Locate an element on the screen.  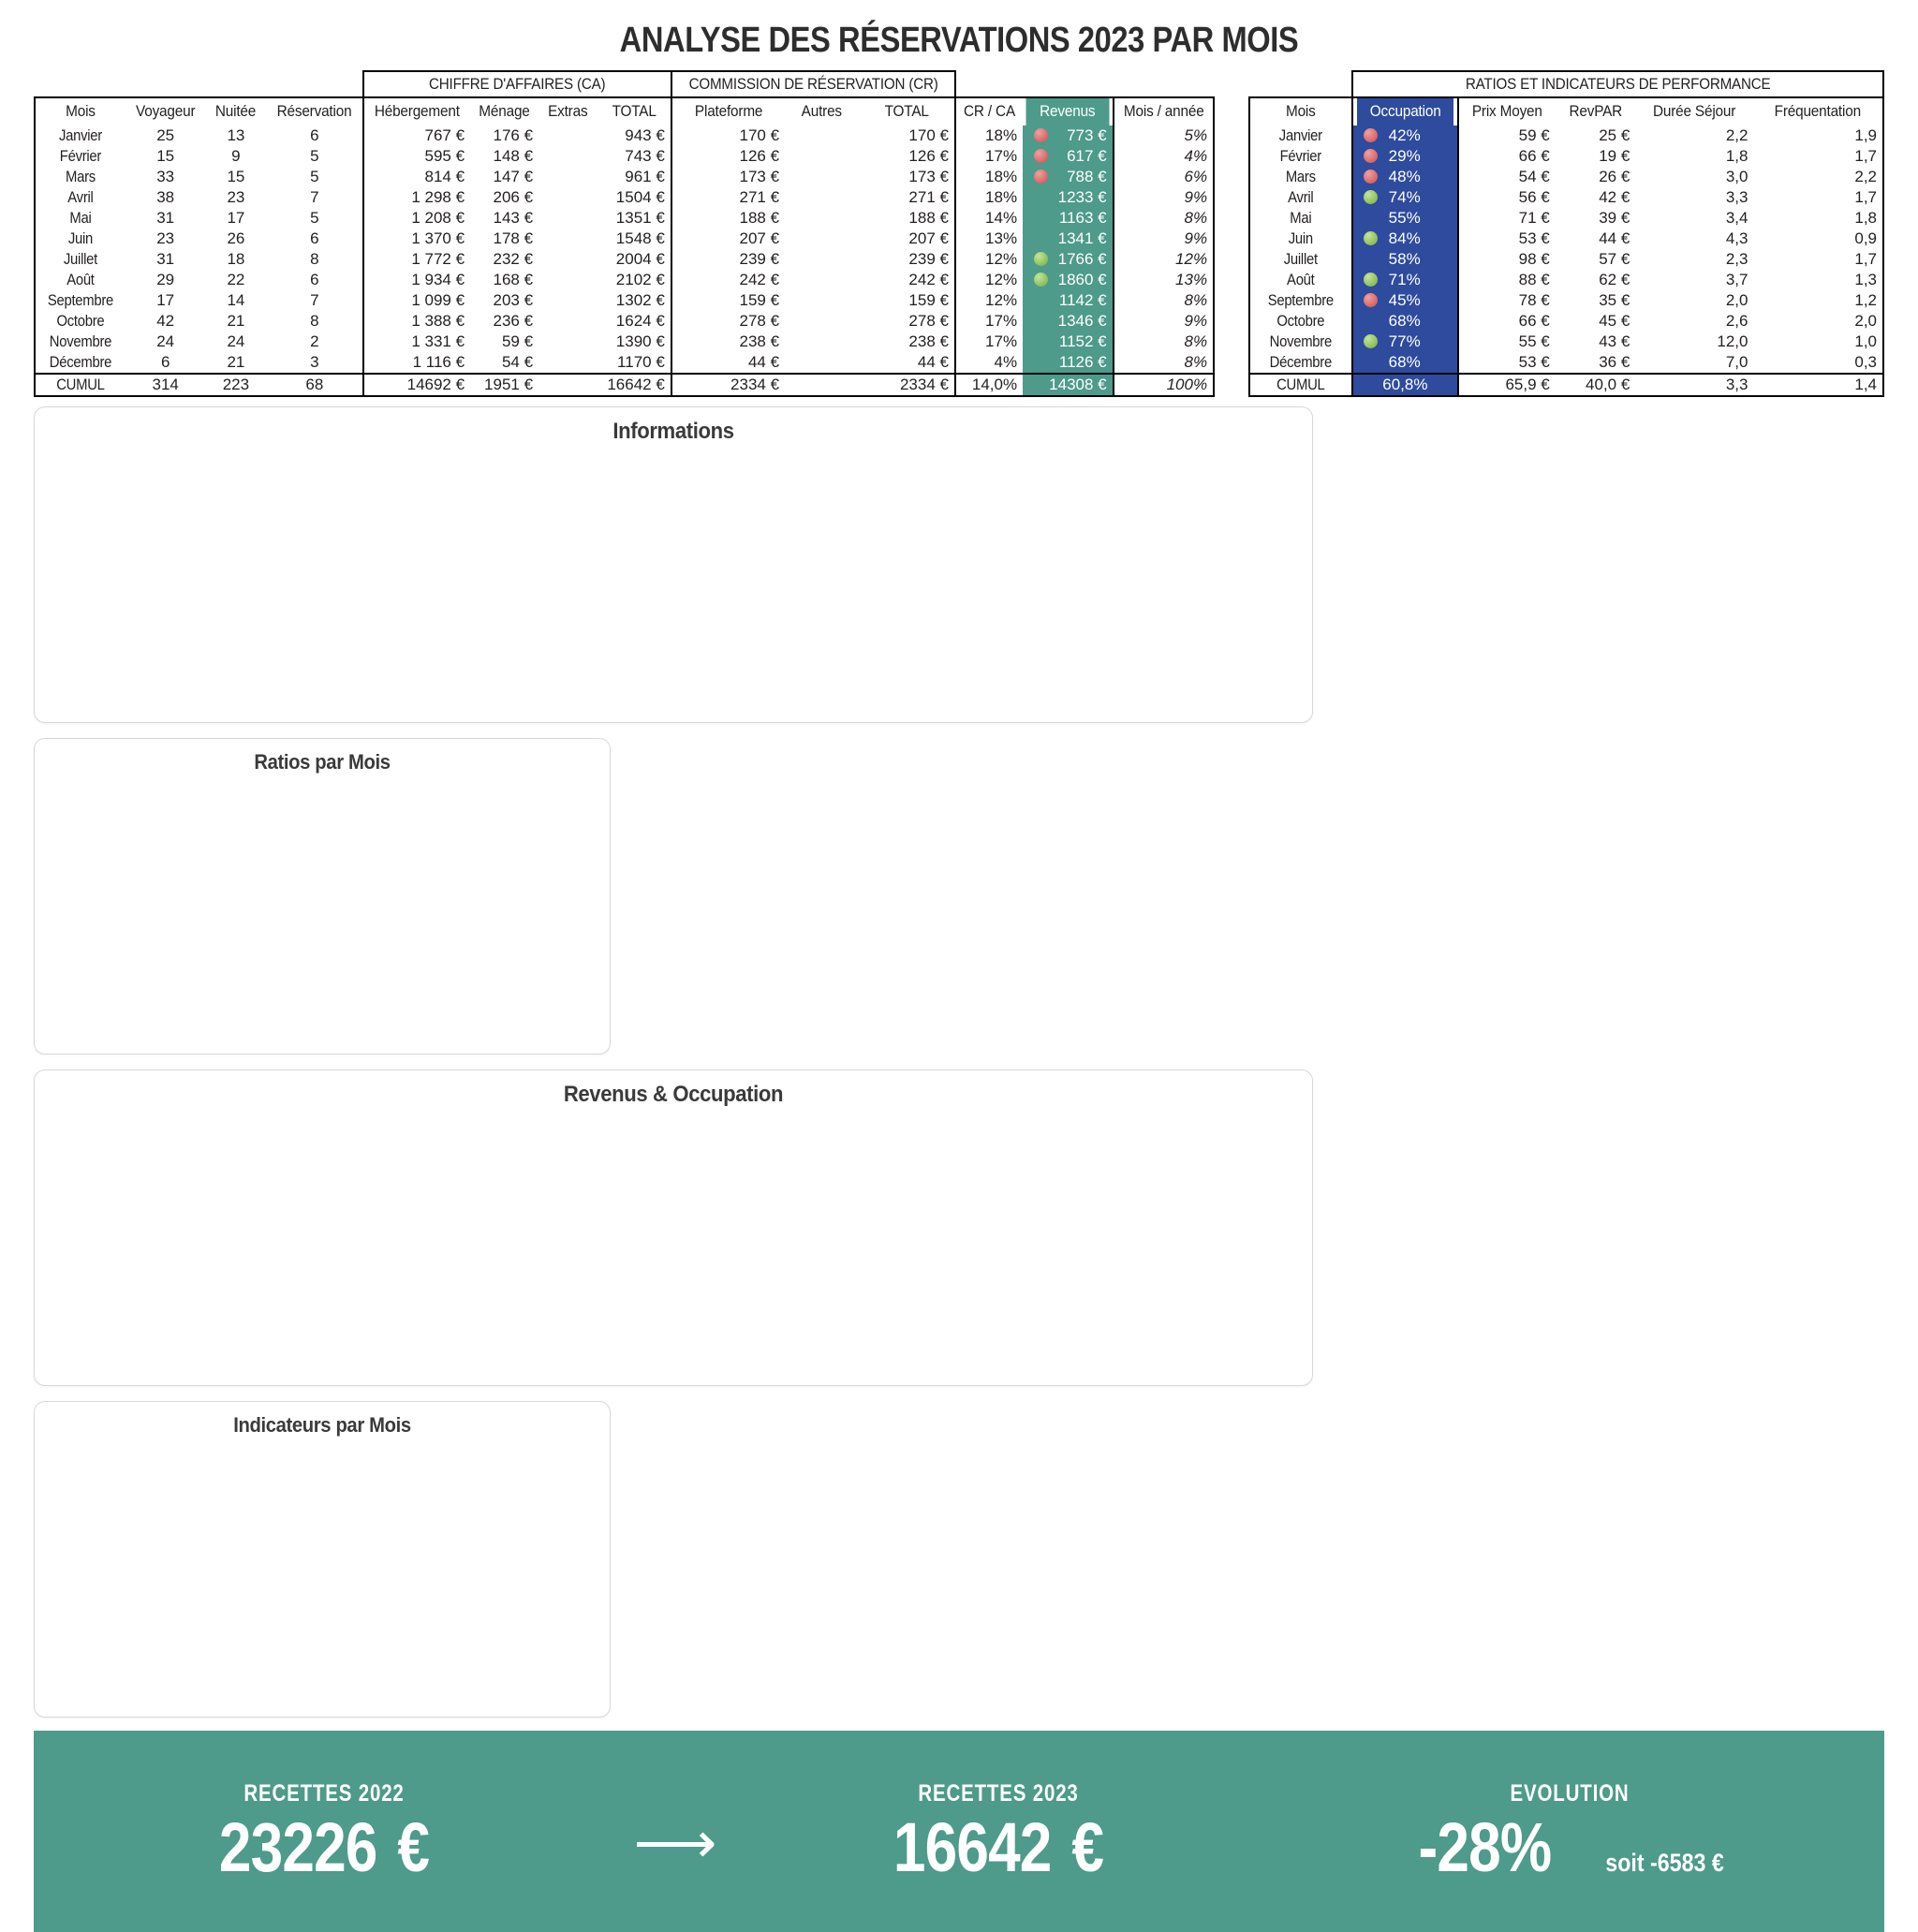
cell-voyageur: 42 is located at coordinates (165, 321).